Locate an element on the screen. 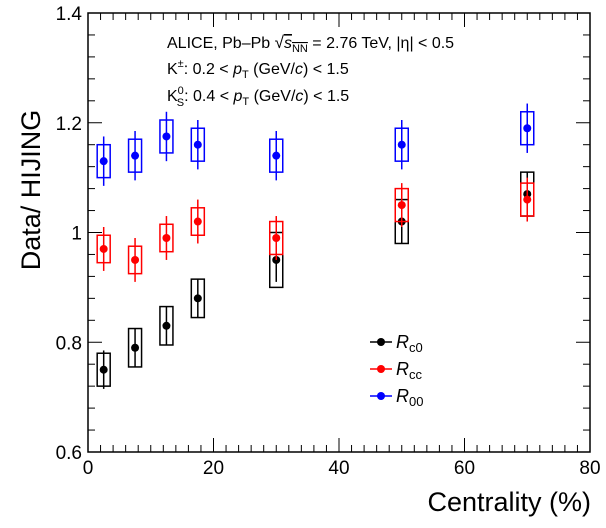 The height and width of the screenshot is (528, 606). y-tick-label: 1 is located at coordinates (76, 234).